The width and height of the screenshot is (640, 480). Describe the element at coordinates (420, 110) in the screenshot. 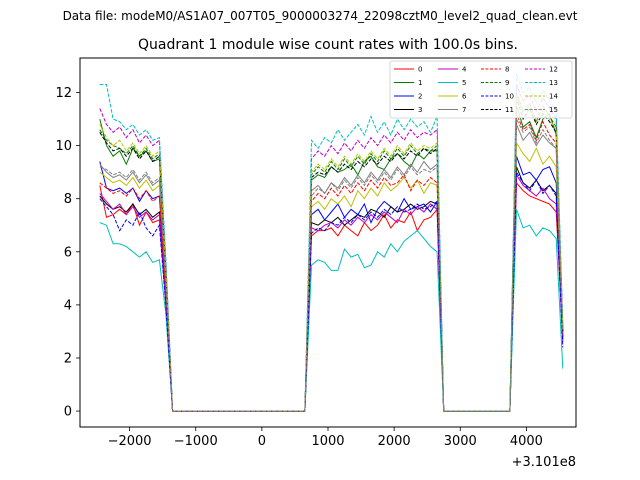

I see `legend-label-3: 3` at that location.